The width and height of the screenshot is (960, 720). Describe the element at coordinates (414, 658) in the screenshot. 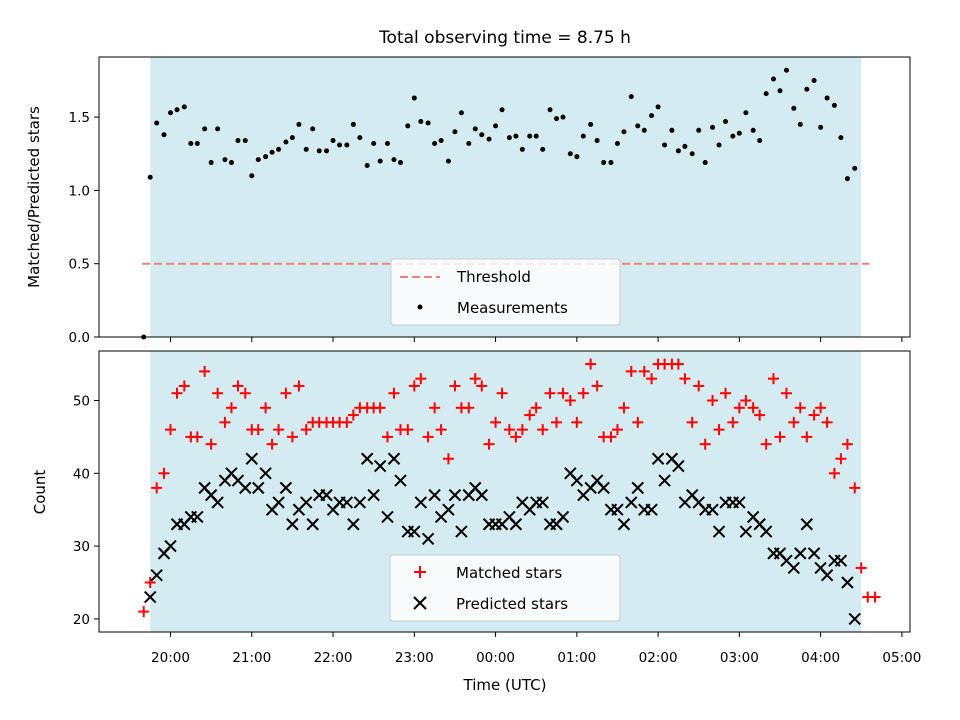

I see `bottom-x-tick-label: 23:00` at that location.